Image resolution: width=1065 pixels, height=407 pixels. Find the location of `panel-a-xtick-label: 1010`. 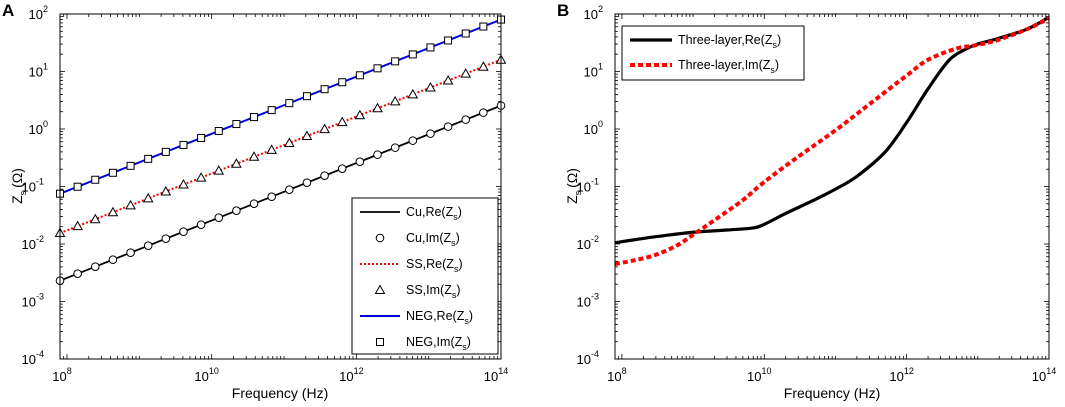

panel-a-xtick-label: 1010 is located at coordinates (206, 375).